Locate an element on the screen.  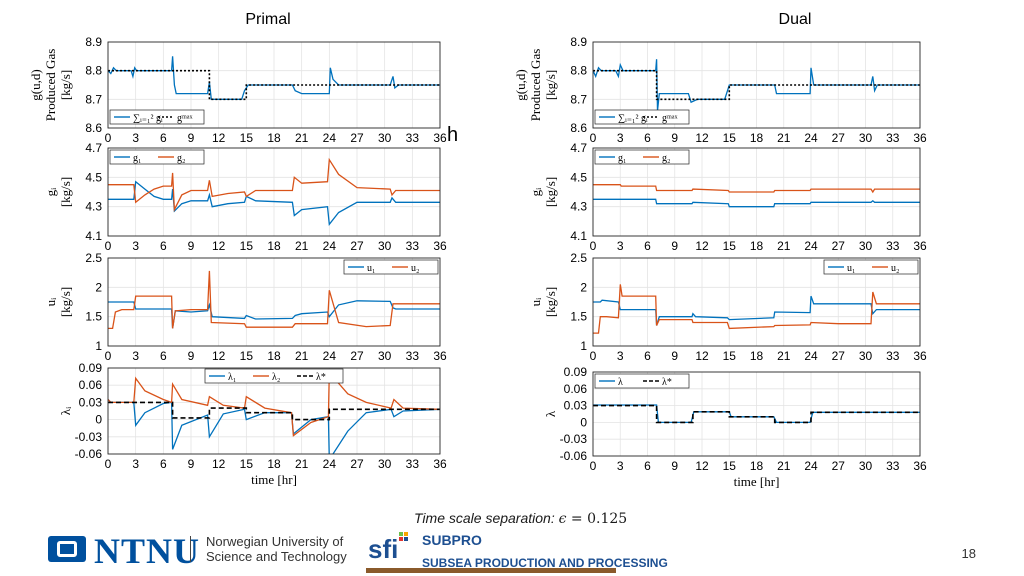
dual-gas-xtick-label: 21 is located at coordinates (784, 138).